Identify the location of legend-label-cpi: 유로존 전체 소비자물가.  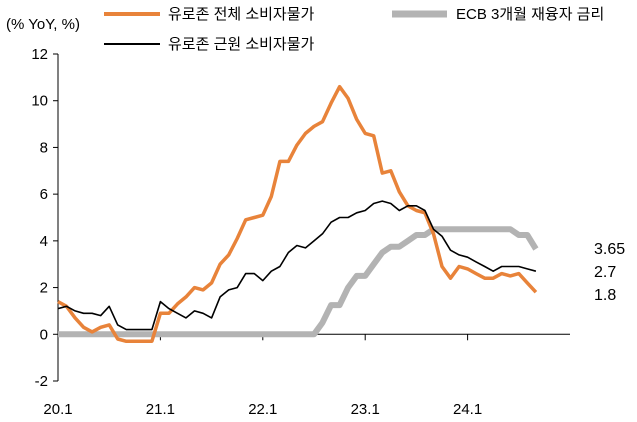
(241, 14).